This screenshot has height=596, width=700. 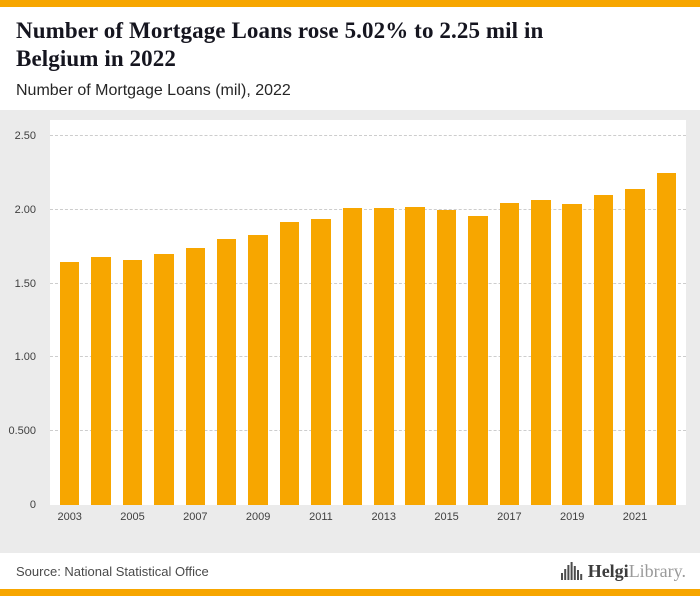 I want to click on logo-brand-bold: Helgi, so click(x=608, y=570).